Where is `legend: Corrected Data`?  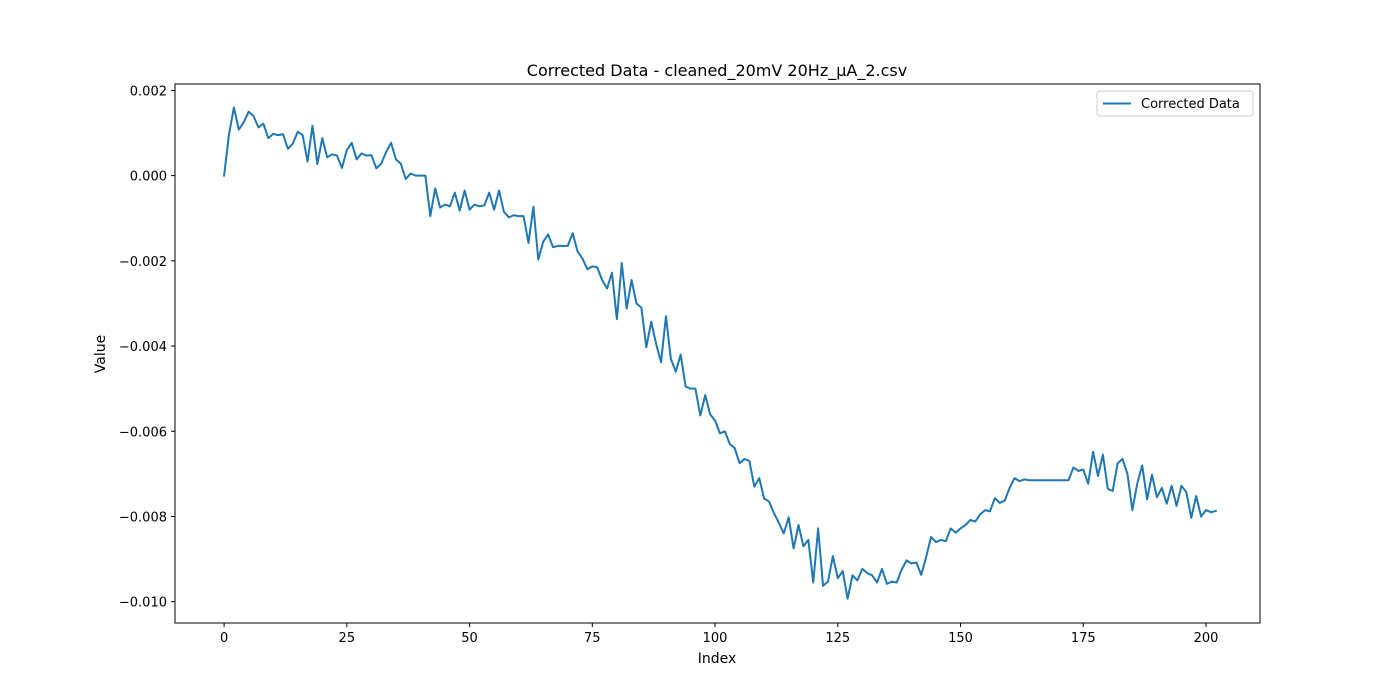 legend: Corrected Data is located at coordinates (1175, 103).